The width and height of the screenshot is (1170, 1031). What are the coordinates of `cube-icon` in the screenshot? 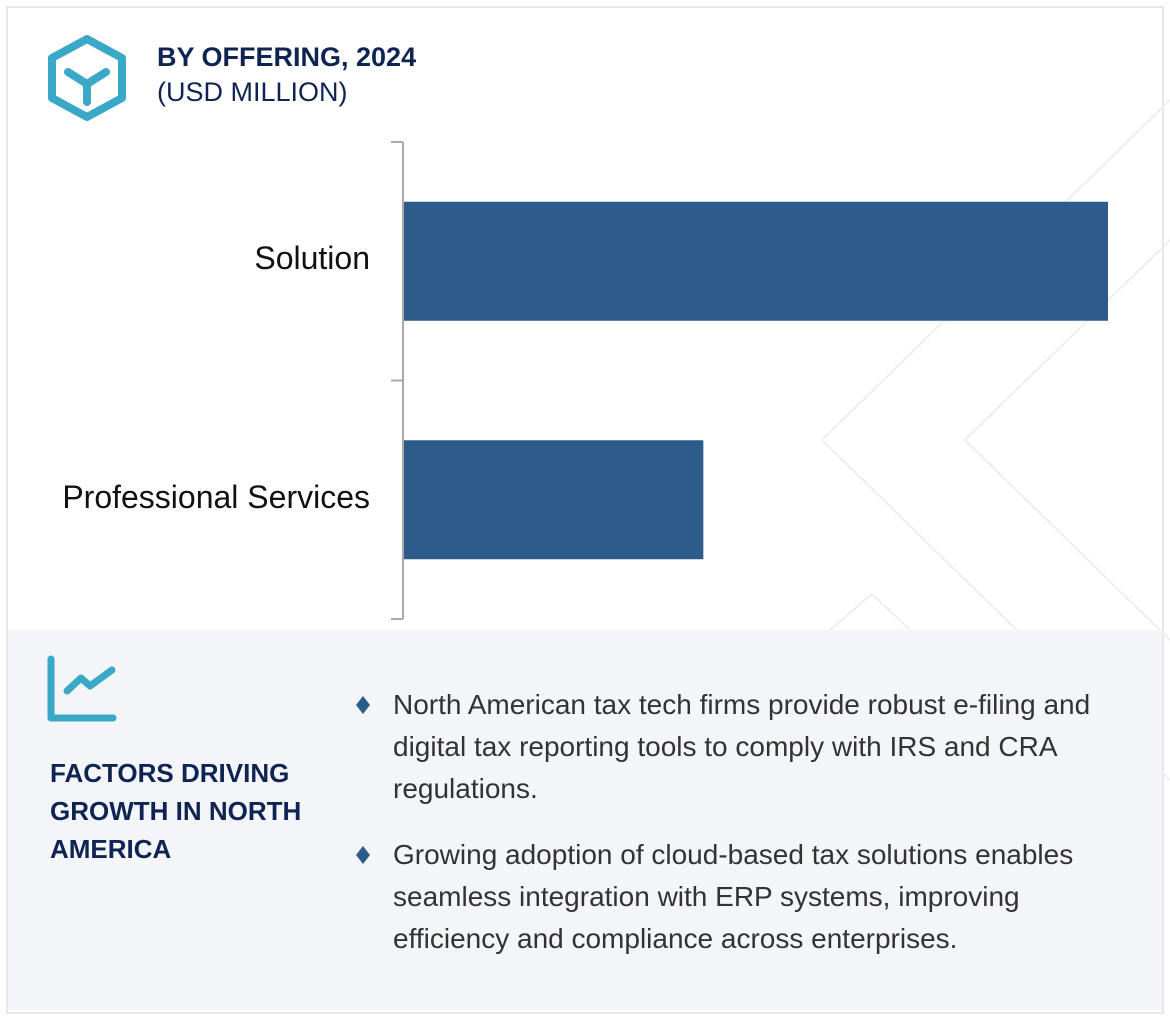 It's located at (87, 78).